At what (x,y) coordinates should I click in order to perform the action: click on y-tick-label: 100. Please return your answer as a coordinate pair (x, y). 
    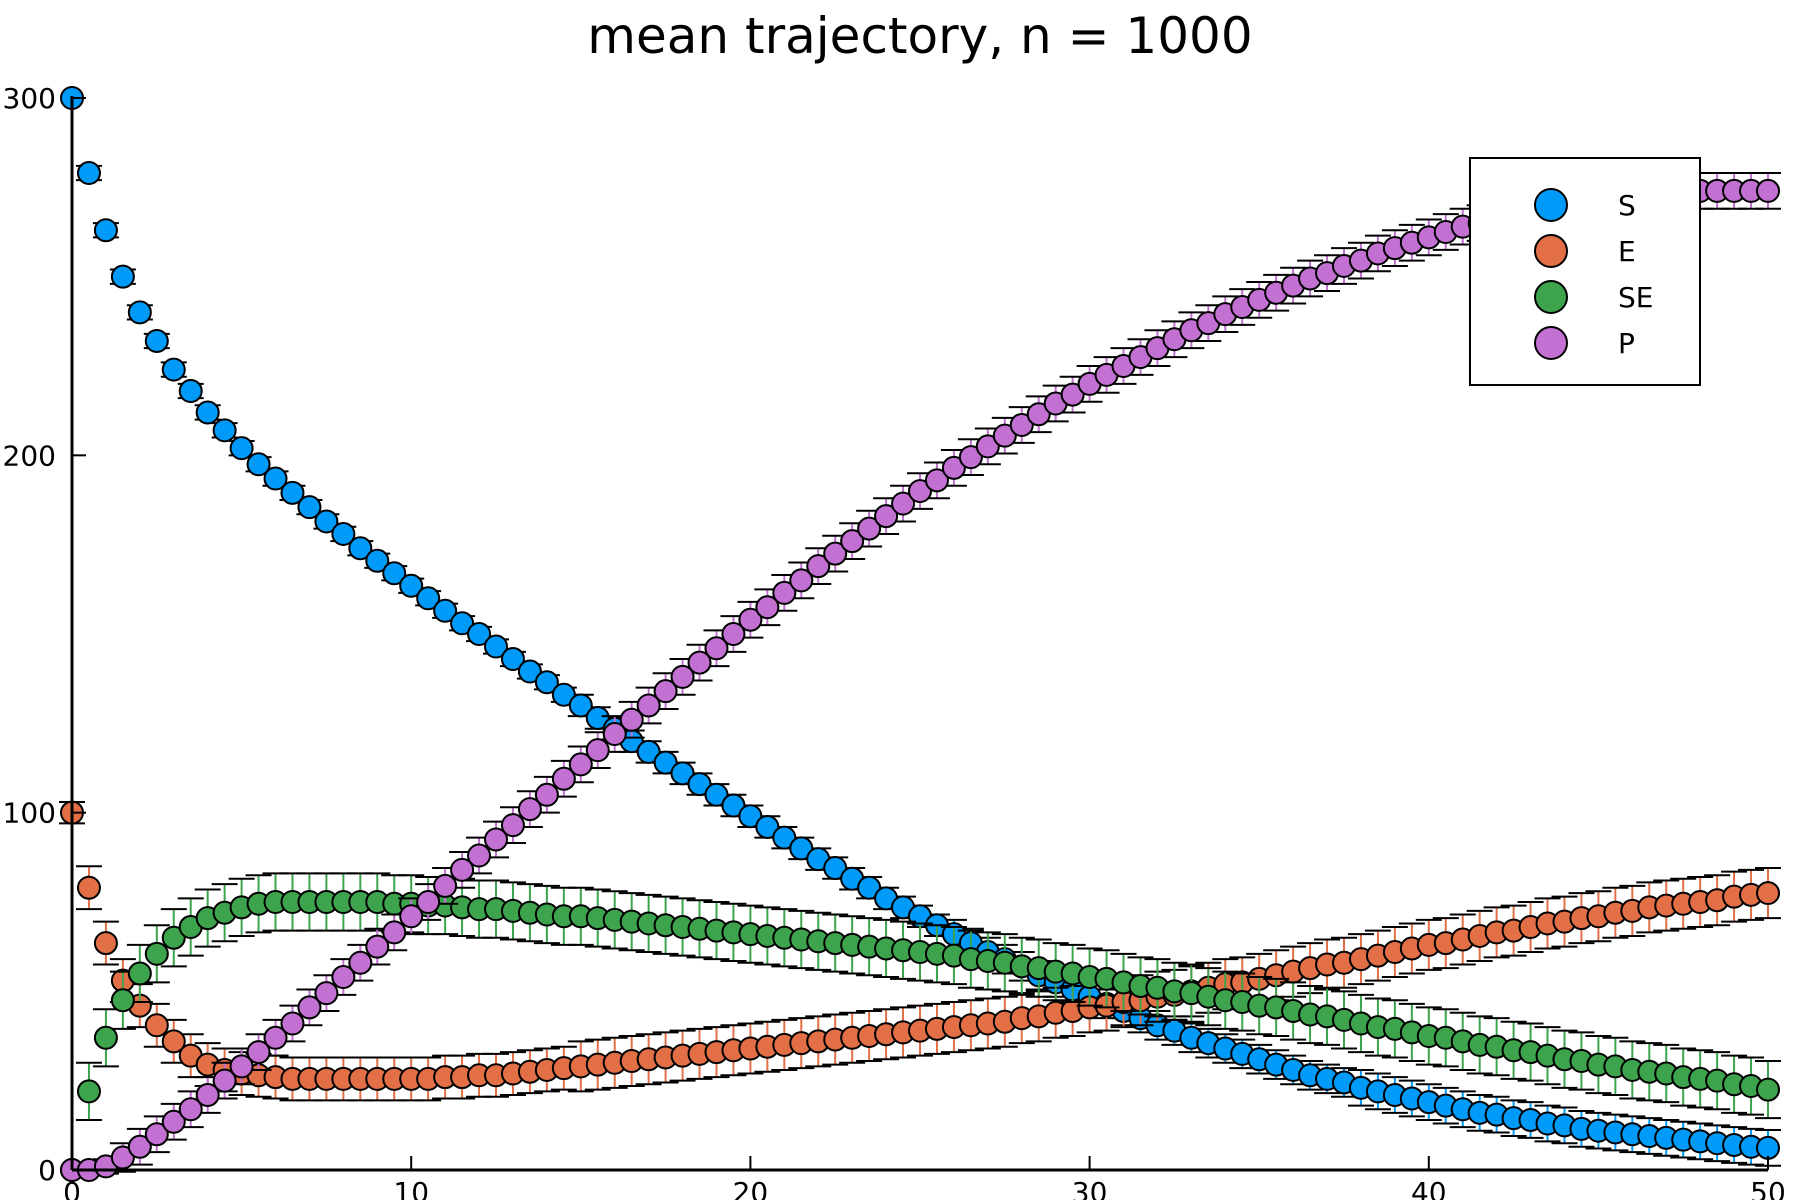
    Looking at the image, I should click on (29, 813).